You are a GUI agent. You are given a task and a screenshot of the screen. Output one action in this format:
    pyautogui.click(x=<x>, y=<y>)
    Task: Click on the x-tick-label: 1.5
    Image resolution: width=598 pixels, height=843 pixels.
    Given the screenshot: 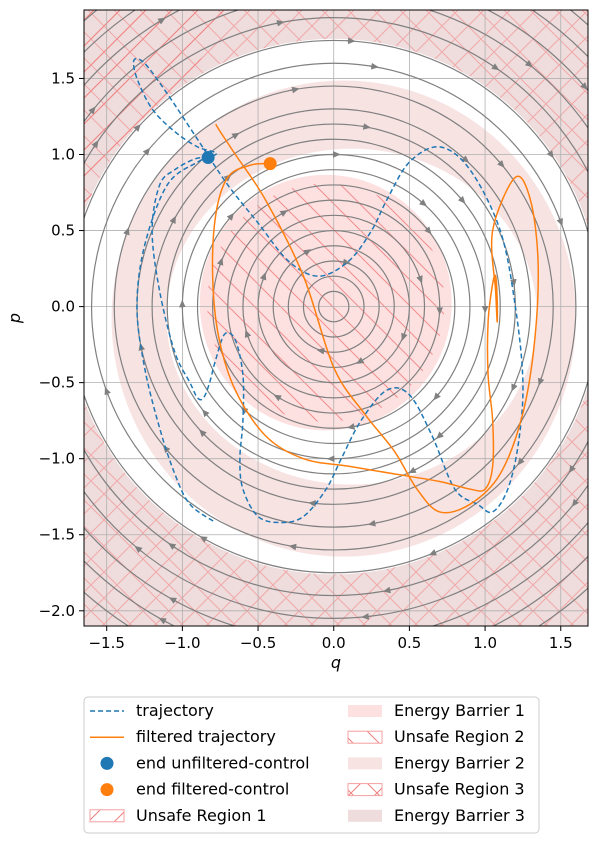 What is the action you would take?
    pyautogui.click(x=561, y=643)
    